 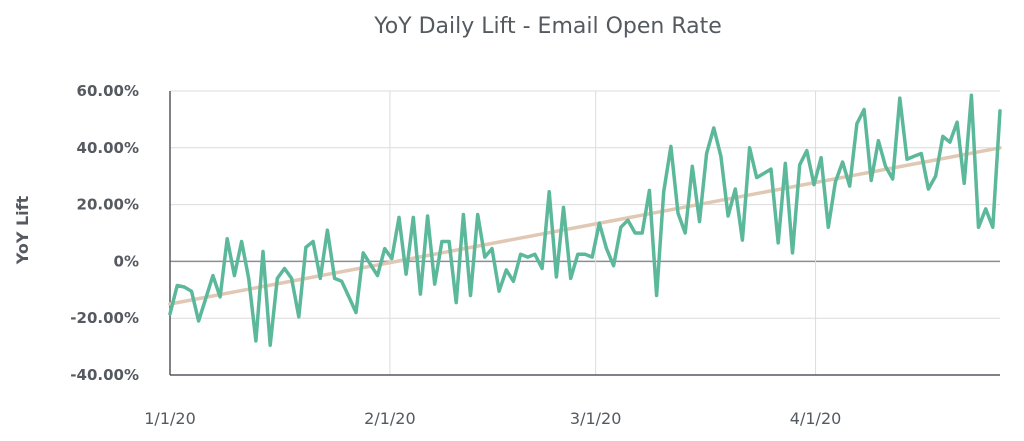 What do you see at coordinates (596, 418) in the screenshot?
I see `x-tick-label: 3/1/20` at bounding box center [596, 418].